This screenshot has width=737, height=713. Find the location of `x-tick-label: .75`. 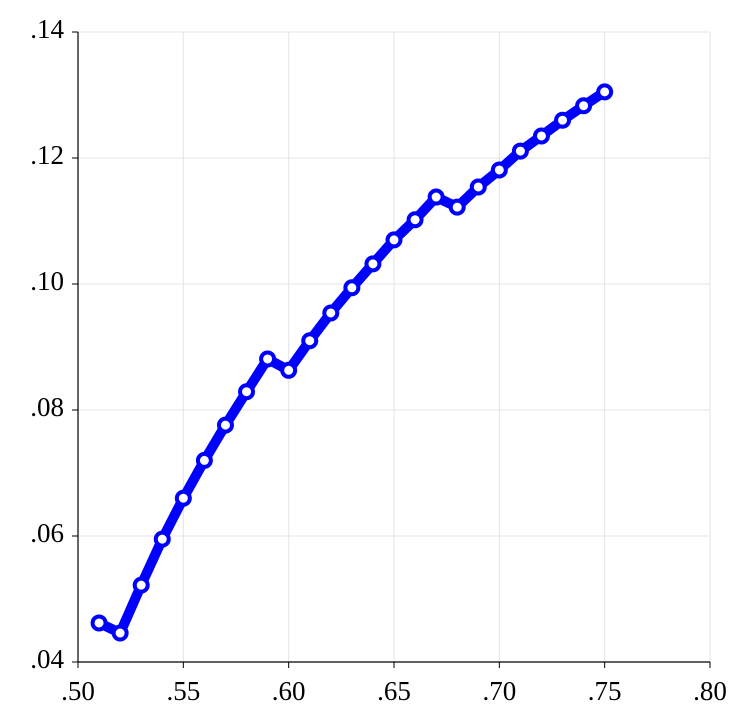

x-tick-label: .75 is located at coordinates (605, 691).